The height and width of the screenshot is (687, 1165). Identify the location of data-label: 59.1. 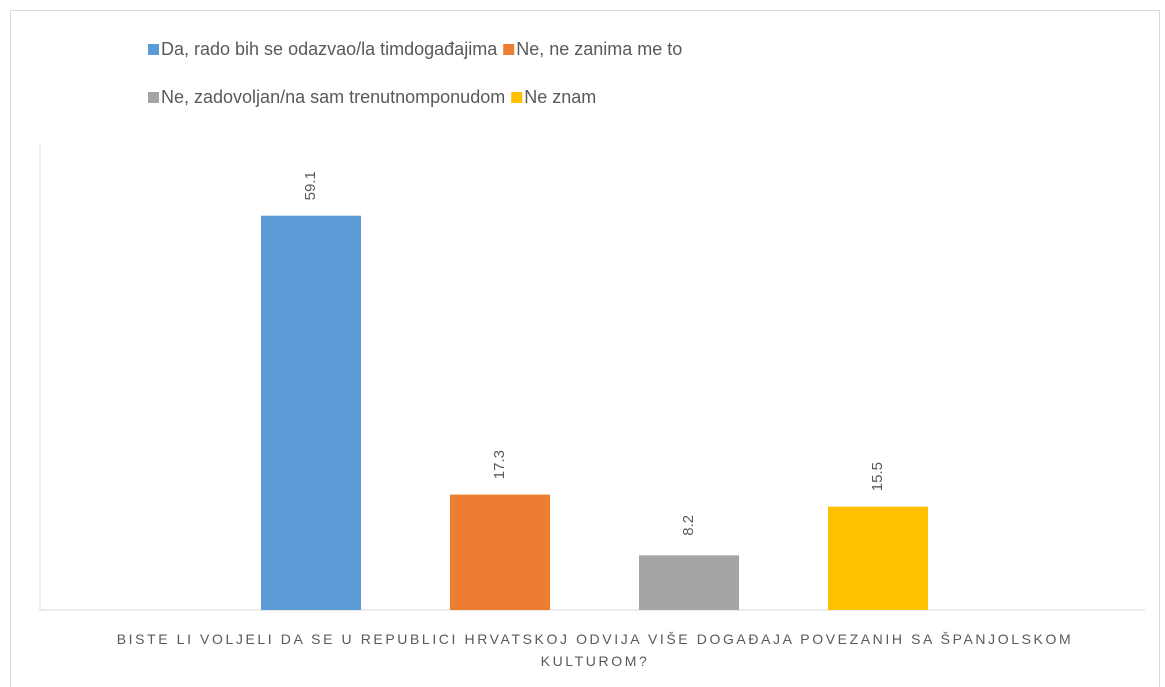
(310, 185).